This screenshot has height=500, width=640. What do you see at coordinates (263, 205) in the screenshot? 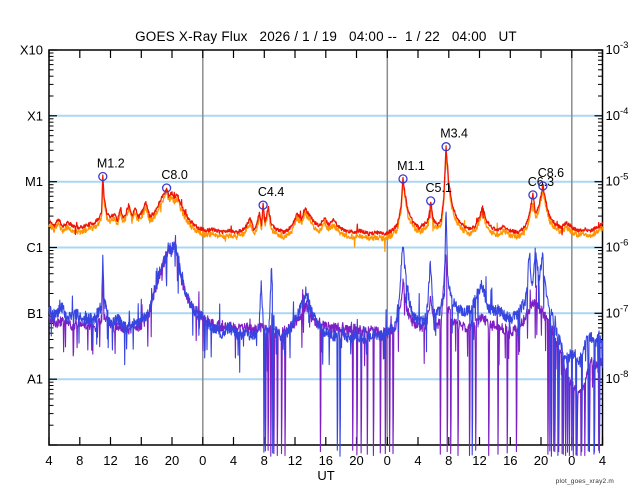
I see `flare-marker-C4.4` at bounding box center [263, 205].